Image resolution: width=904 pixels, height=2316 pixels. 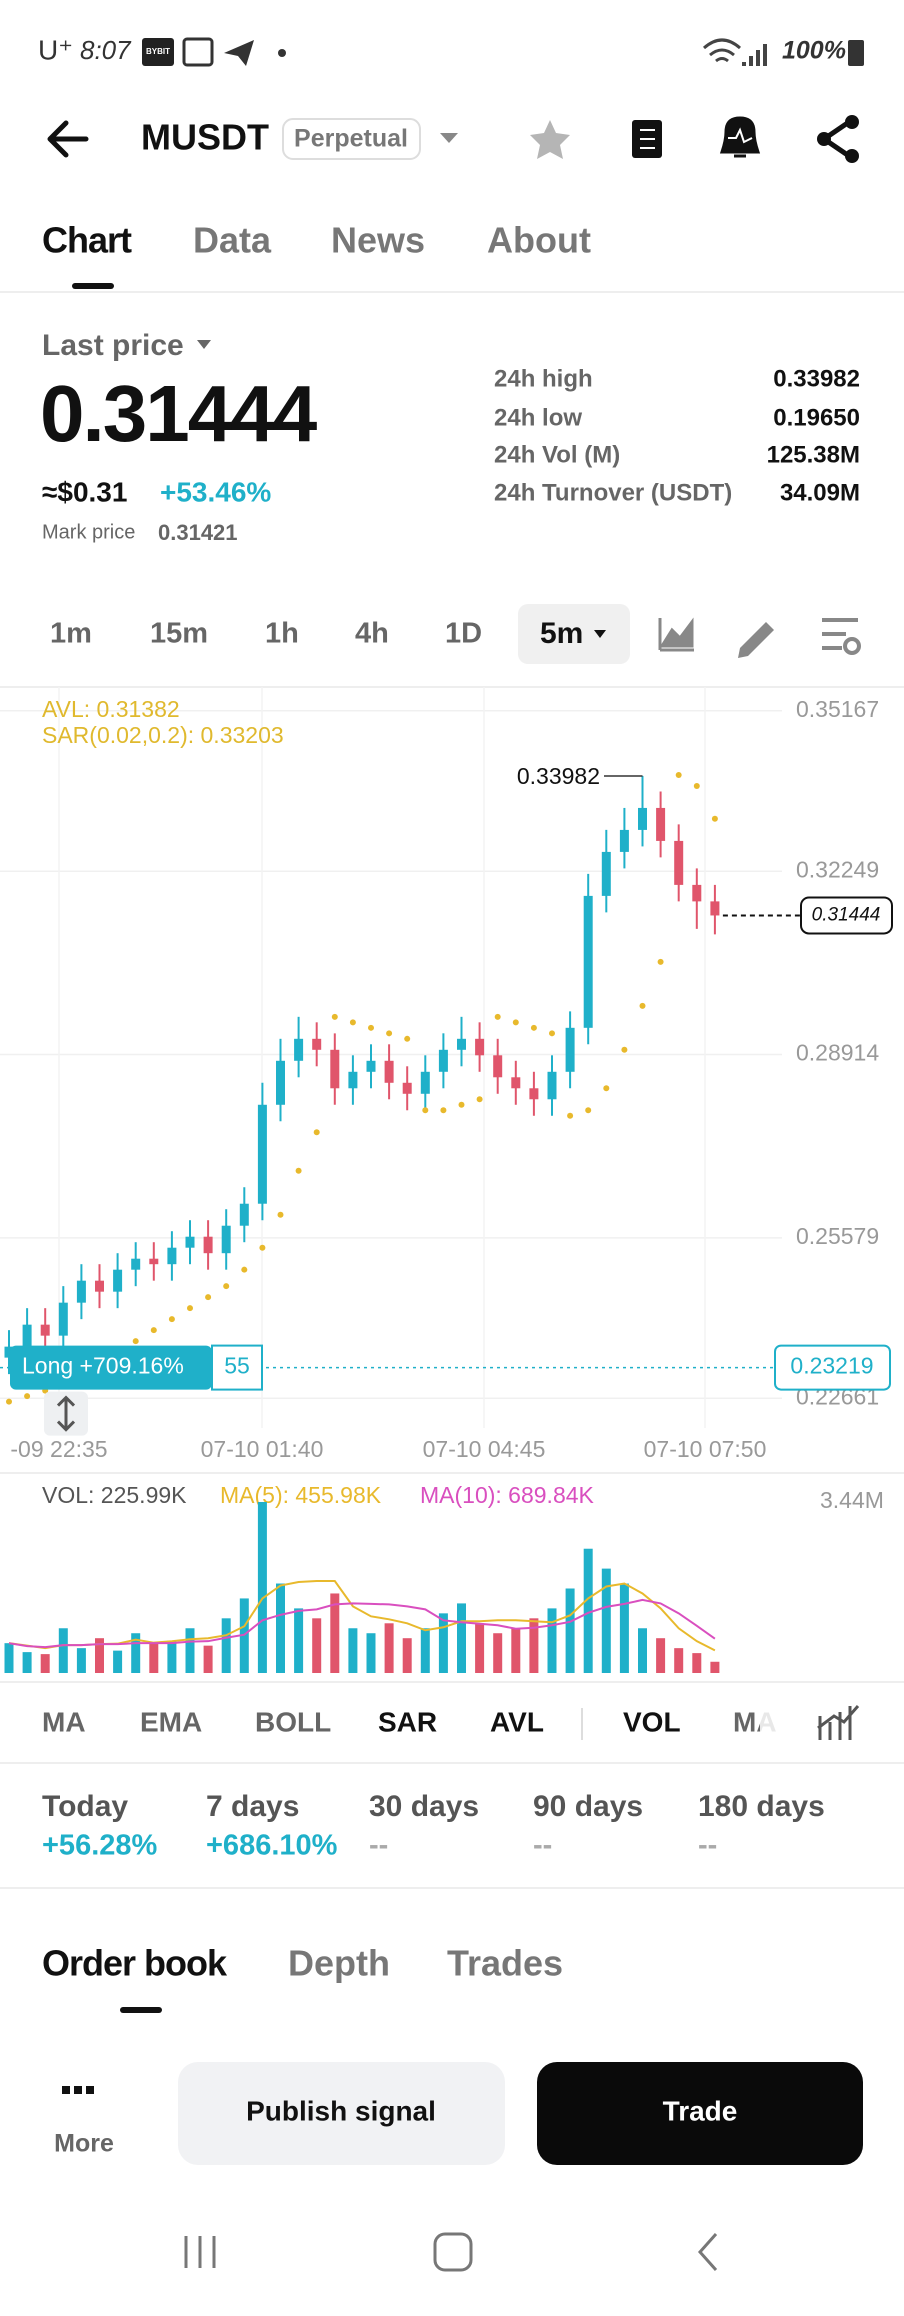 What do you see at coordinates (837, 709) in the screenshot?
I see `y-tick-label: 0.35167` at bounding box center [837, 709].